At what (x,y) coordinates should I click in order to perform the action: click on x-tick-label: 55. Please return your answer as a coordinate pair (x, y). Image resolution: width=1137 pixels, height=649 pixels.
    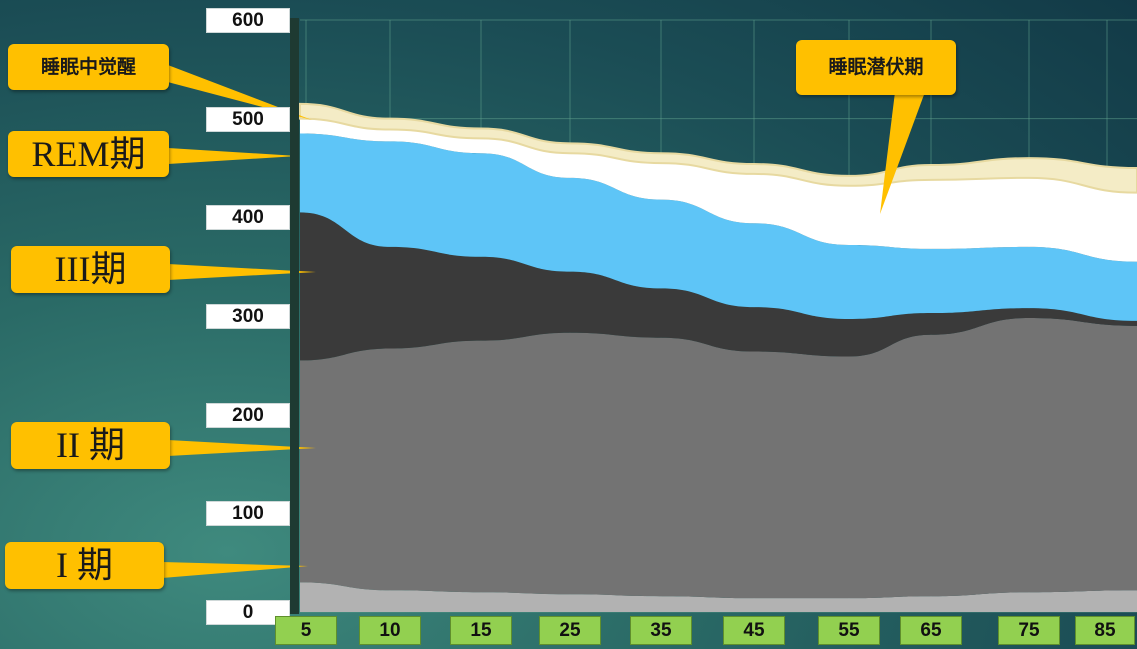
    Looking at the image, I should click on (849, 630).